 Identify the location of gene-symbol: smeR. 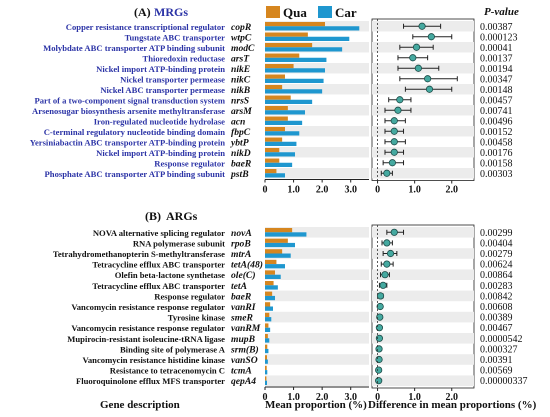
(241, 318).